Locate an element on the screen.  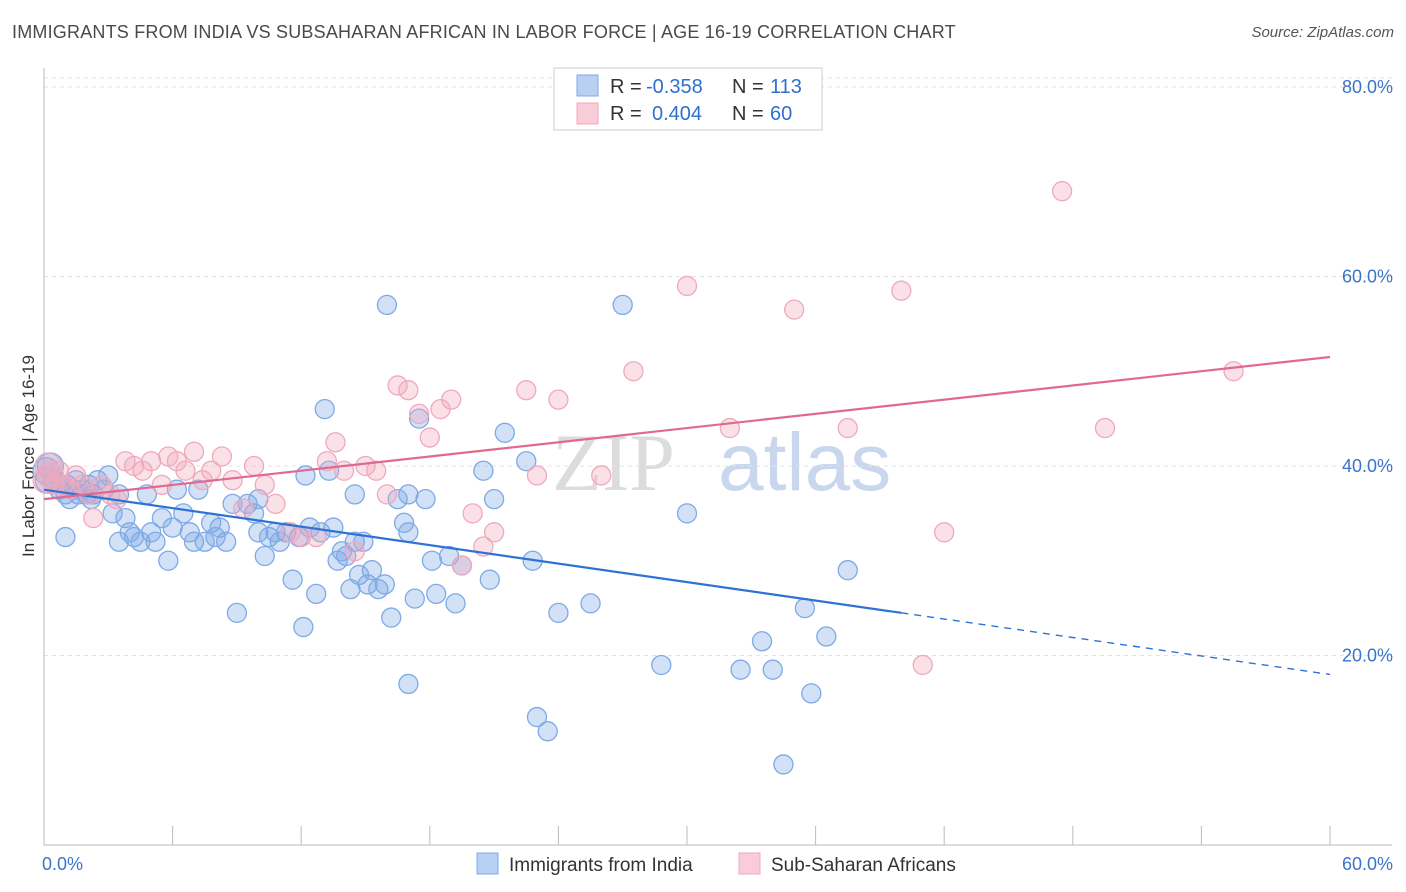
stats-r-label-india: R = is located at coordinates (626, 87).